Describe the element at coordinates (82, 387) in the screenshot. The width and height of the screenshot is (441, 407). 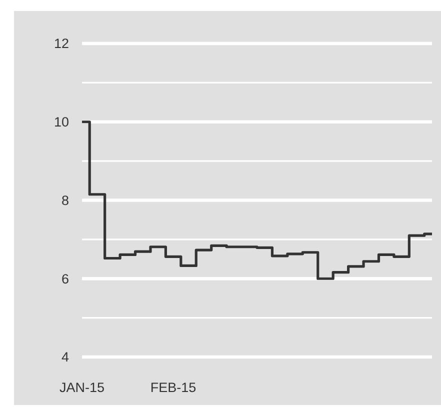
I see `x-tick-label: JAN-15` at that location.